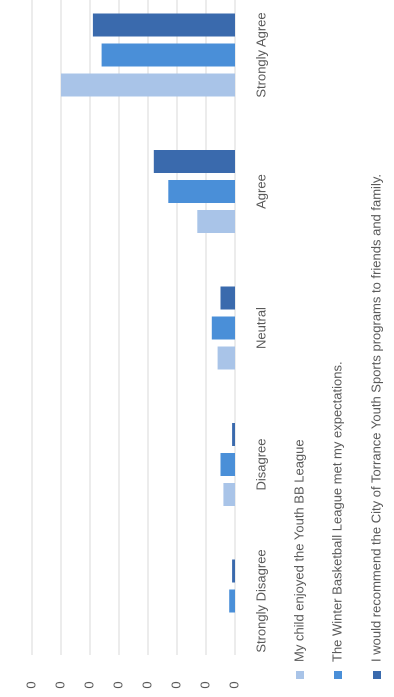 The height and width of the screenshot is (697, 394). Describe the element at coordinates (298, 550) in the screenshot. I see `legend-label: My child enjoyed the Youth BB League` at that location.